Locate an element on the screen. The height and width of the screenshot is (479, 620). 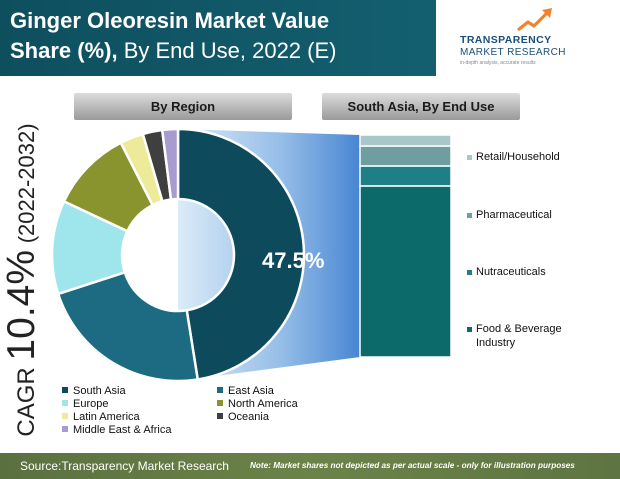
legend-item: North America is located at coordinates (257, 404).